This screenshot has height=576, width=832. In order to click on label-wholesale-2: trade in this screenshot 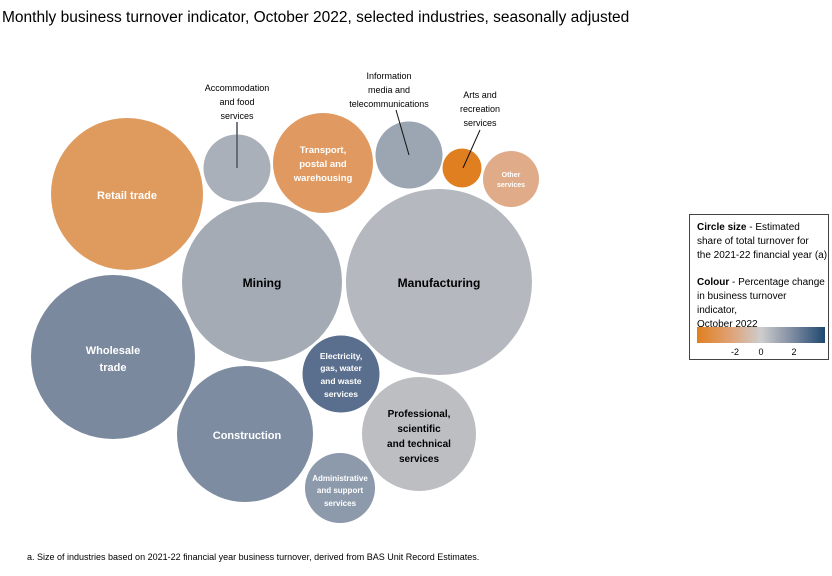, I will do `click(113, 368)`.